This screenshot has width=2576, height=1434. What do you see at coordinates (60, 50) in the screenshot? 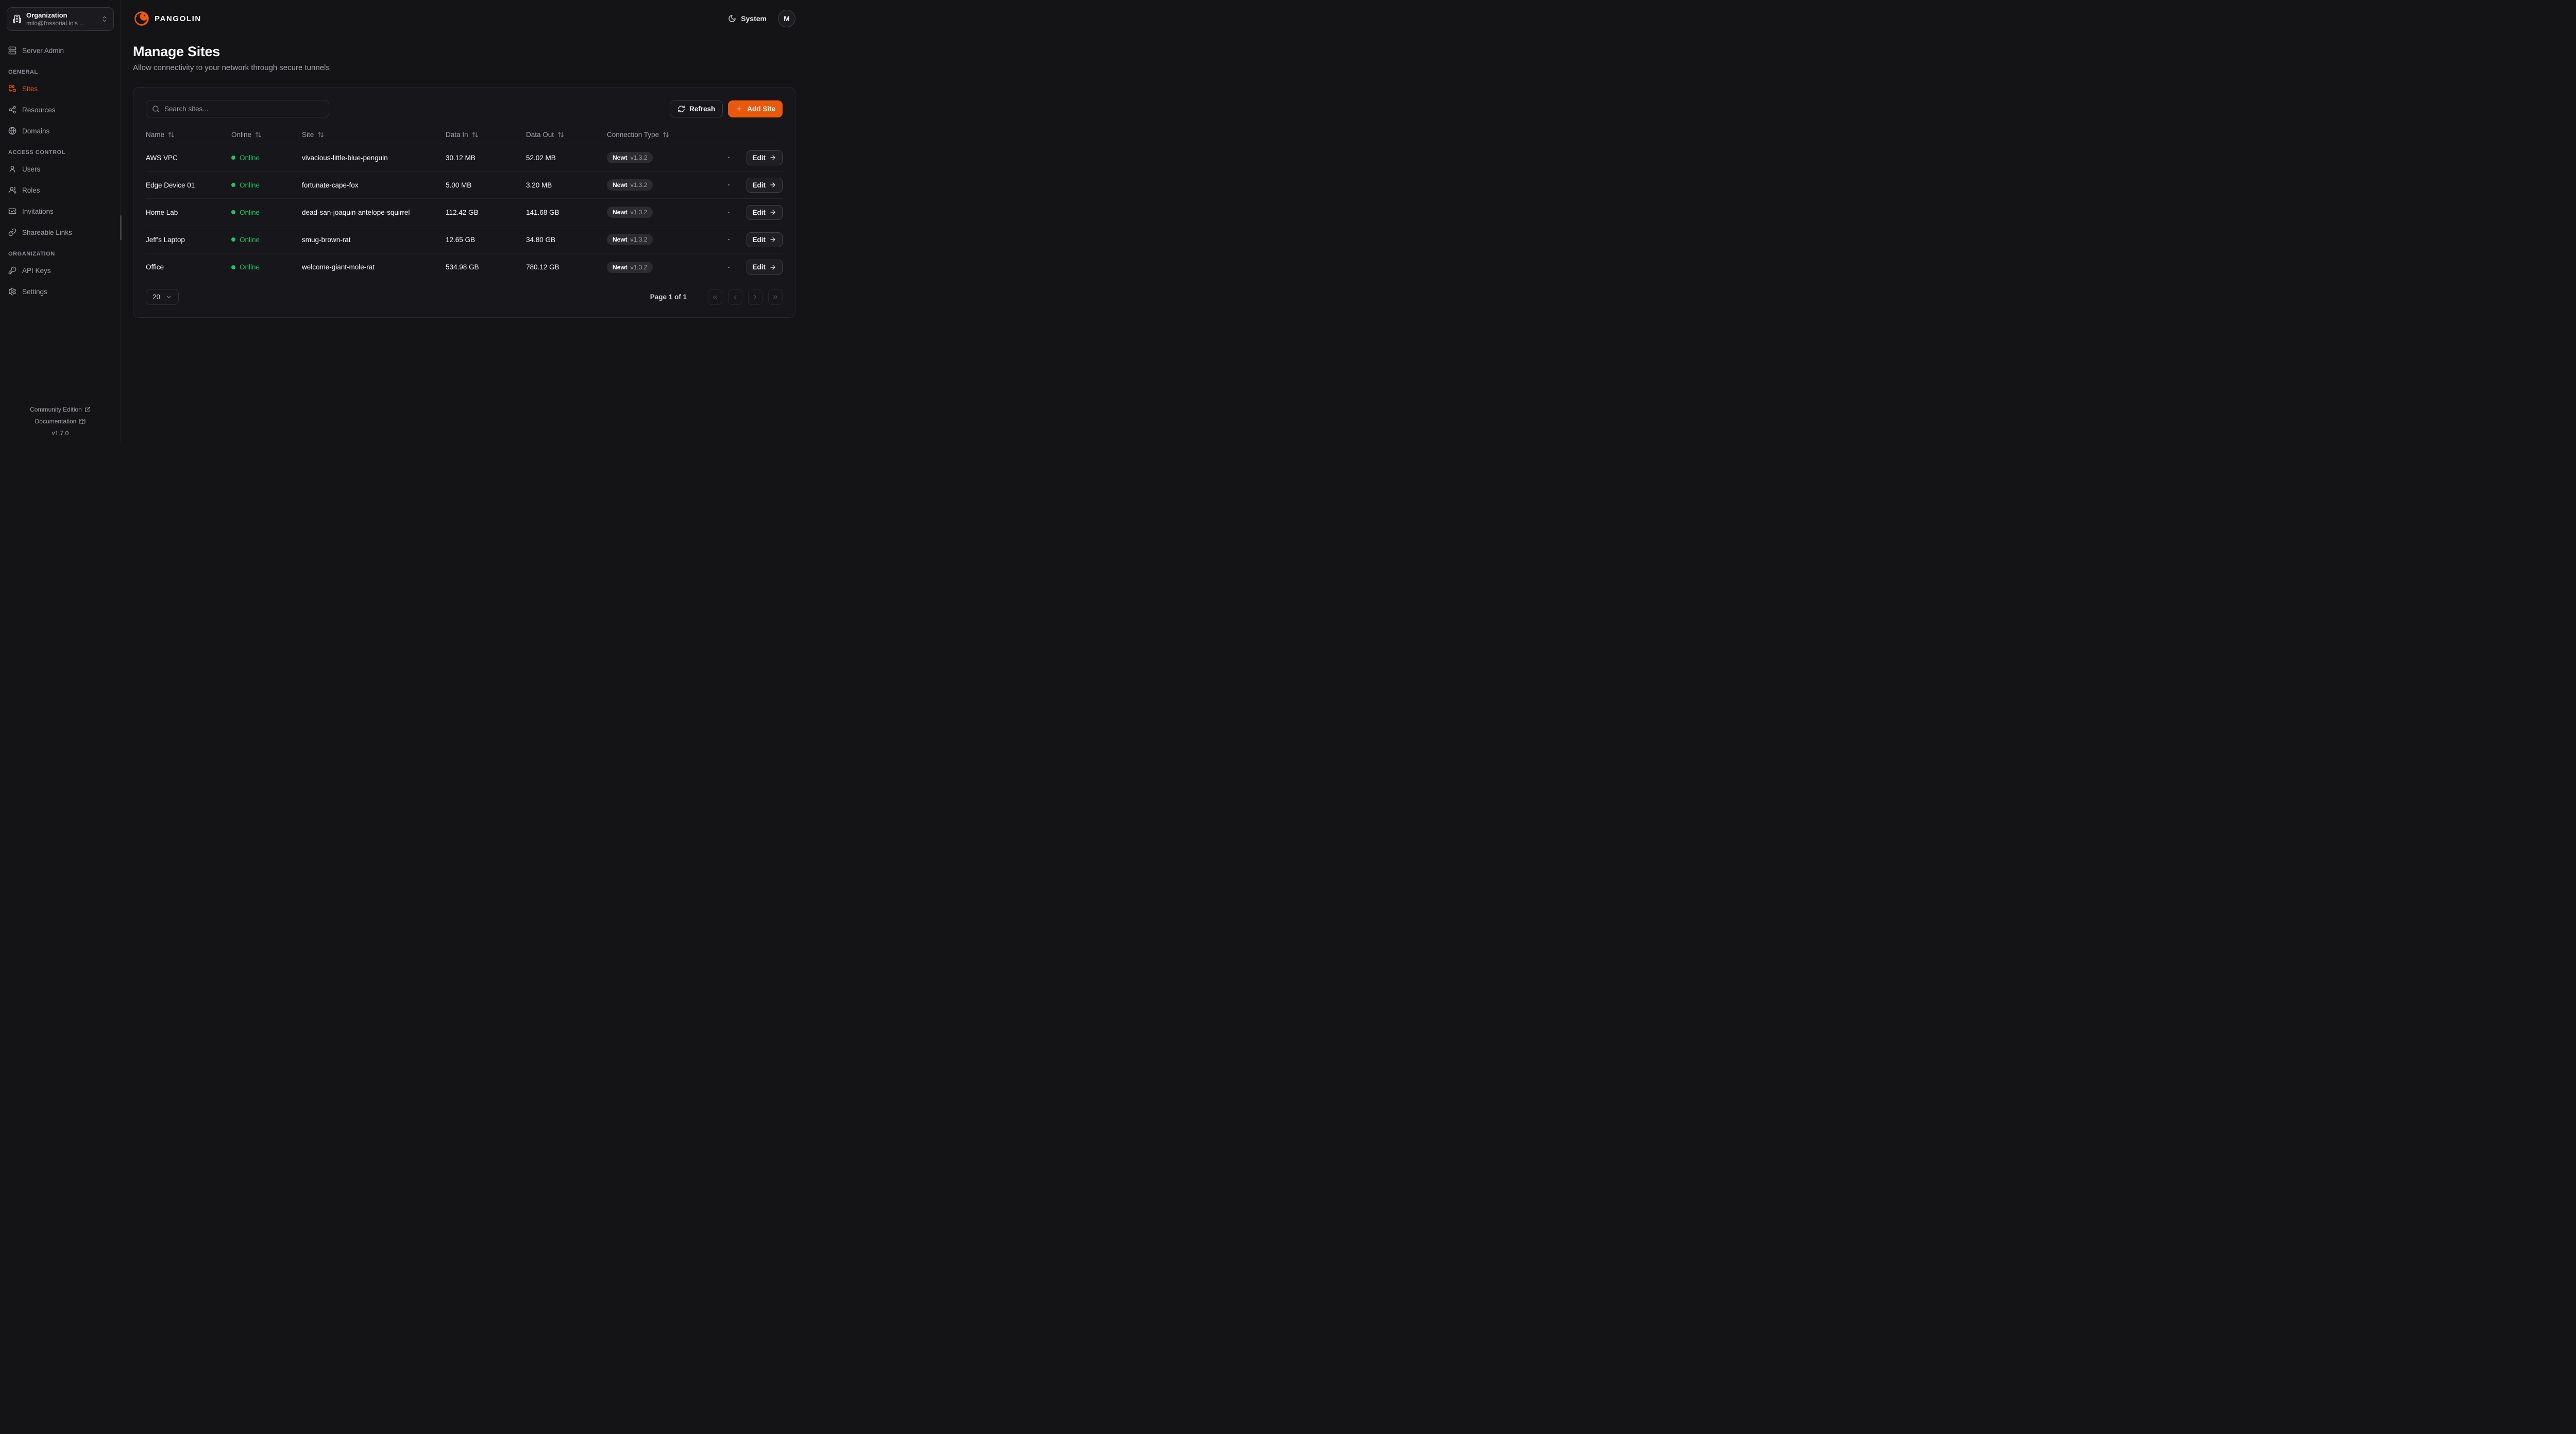
I see `sidebar-item-server-admin: Server Admin` at bounding box center [60, 50].